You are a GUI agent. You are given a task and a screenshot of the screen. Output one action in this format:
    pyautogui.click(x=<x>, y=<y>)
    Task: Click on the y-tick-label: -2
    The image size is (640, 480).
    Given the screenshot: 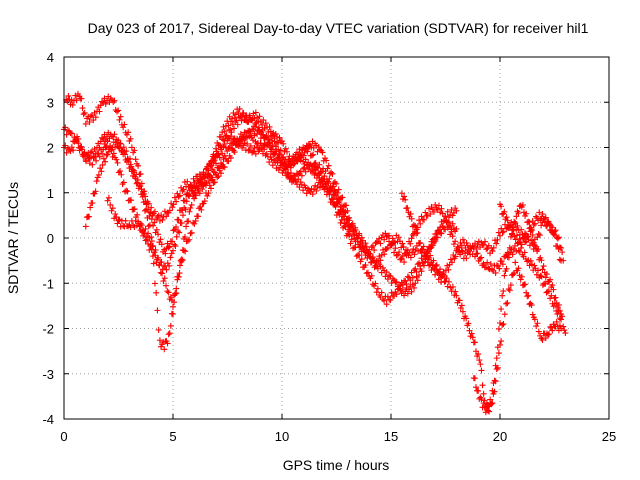 What is the action you would take?
    pyautogui.click(x=48, y=329)
    